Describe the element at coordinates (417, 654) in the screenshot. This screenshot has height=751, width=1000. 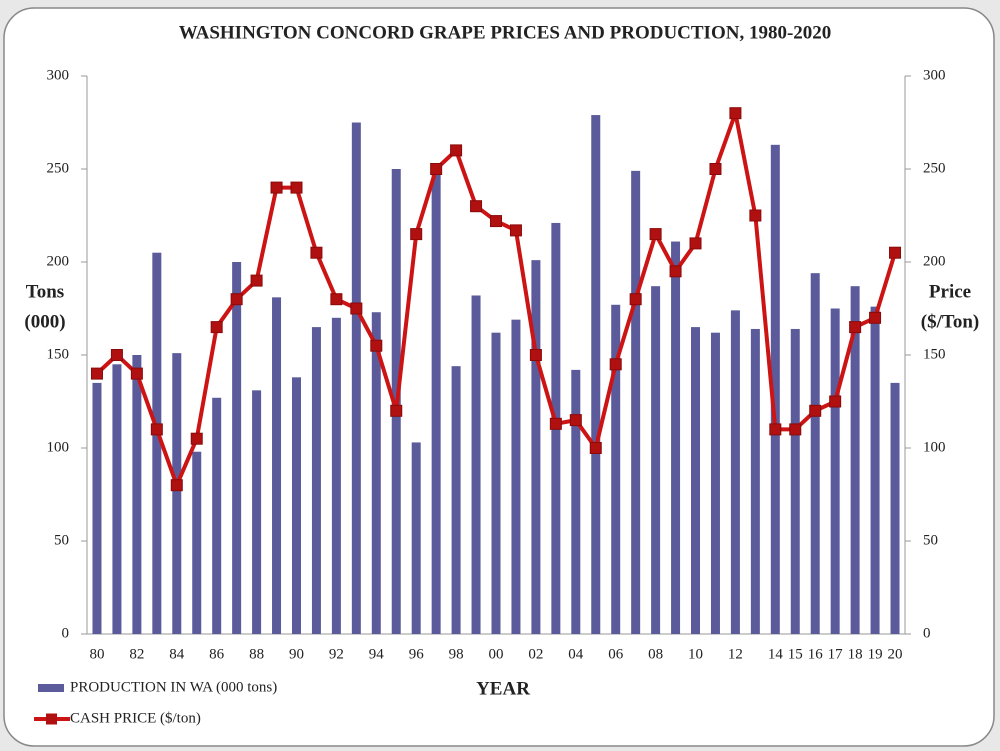
I see `x-tick-label: 96` at that location.